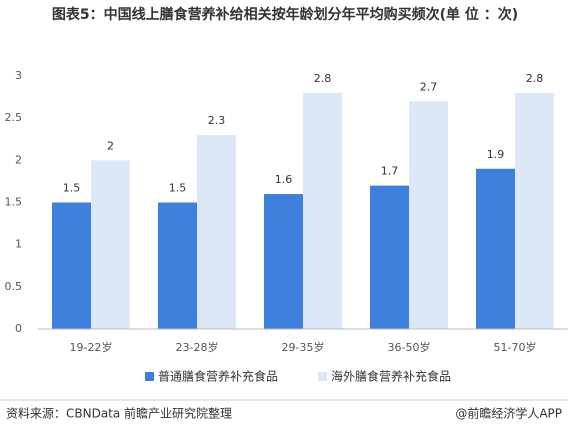 This screenshot has width=568, height=434. I want to click on x-tick-label: 29-35岁, so click(303, 347).